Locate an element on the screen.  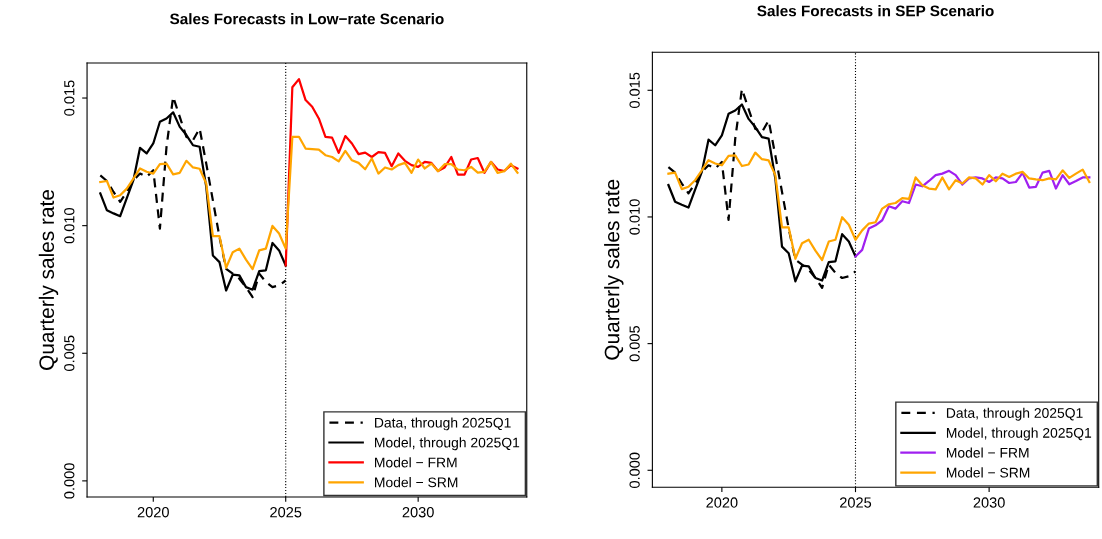
chart-title: Sales Forecasts in SEP Scenario is located at coordinates (875, 11).